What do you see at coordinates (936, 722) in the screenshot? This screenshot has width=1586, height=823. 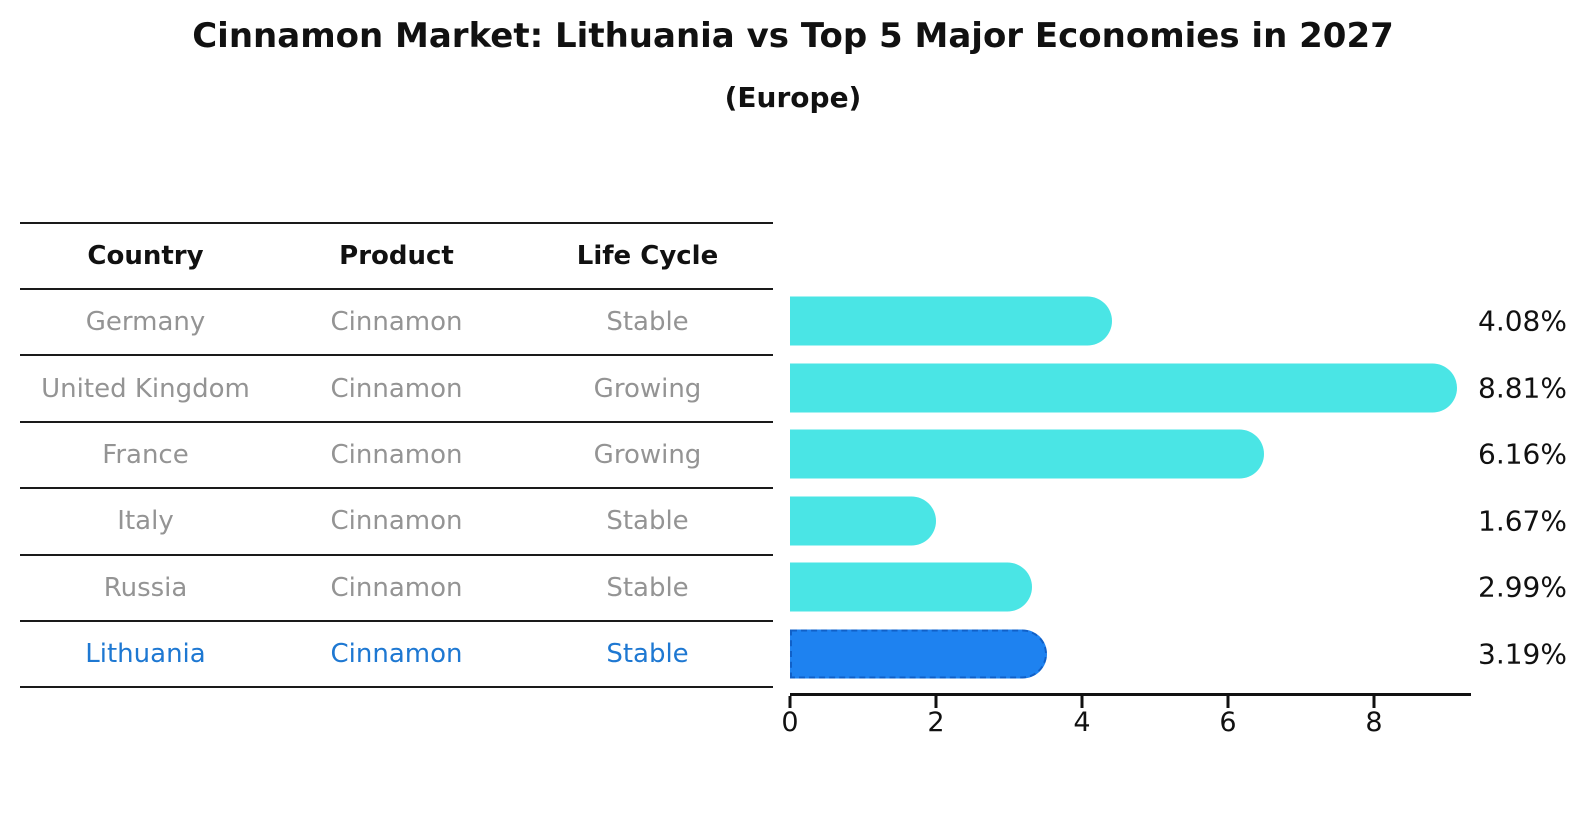 I see `x-tick-label-2: 2` at bounding box center [936, 722].